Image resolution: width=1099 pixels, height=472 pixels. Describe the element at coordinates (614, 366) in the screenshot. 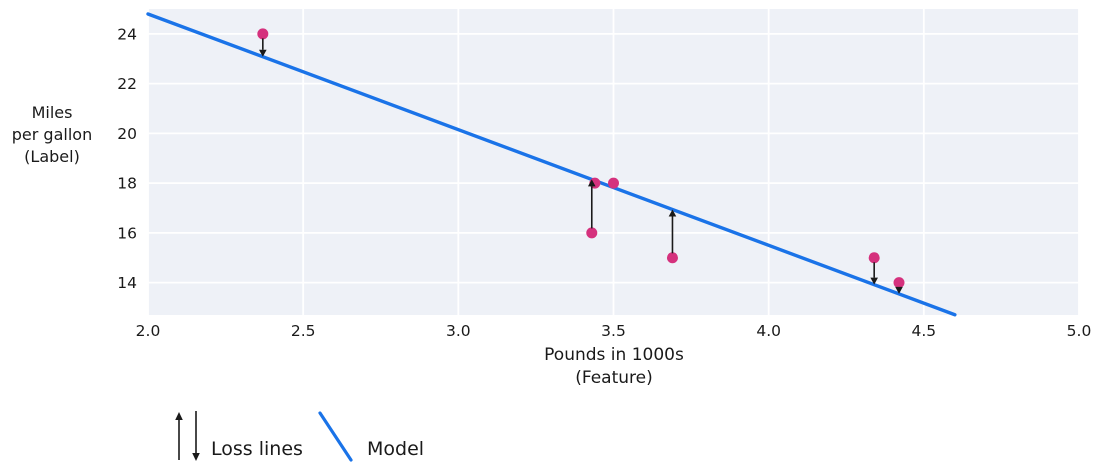

I see `x-axis-title: Pounds in 1000s (Feature)` at that location.